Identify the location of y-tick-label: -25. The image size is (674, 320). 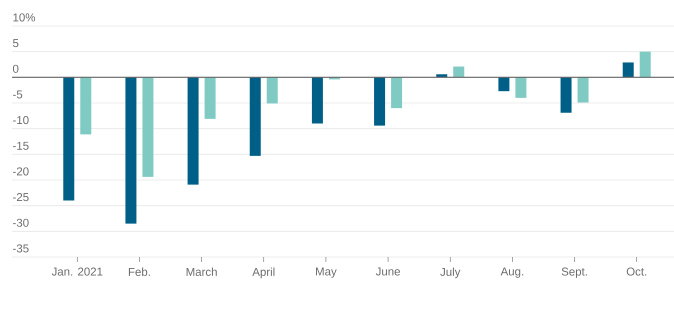
(21, 197).